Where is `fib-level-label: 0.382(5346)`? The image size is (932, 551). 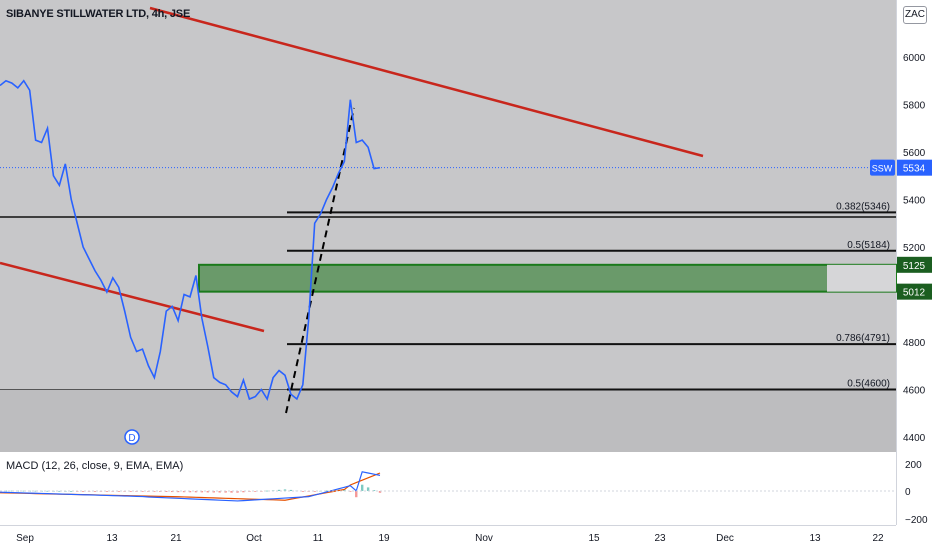 fib-level-label: 0.382(5346) is located at coordinates (863, 206).